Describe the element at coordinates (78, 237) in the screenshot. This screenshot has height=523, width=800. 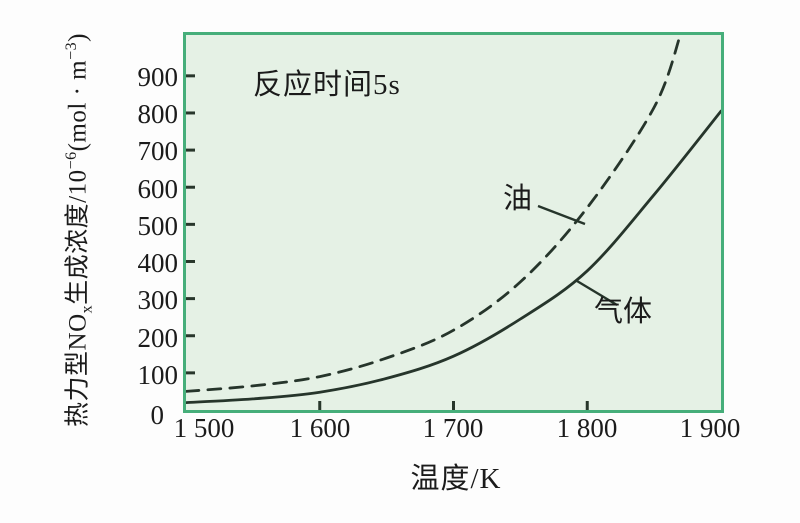
I see `y-axis-title-part: 生成浓度/10` at that location.